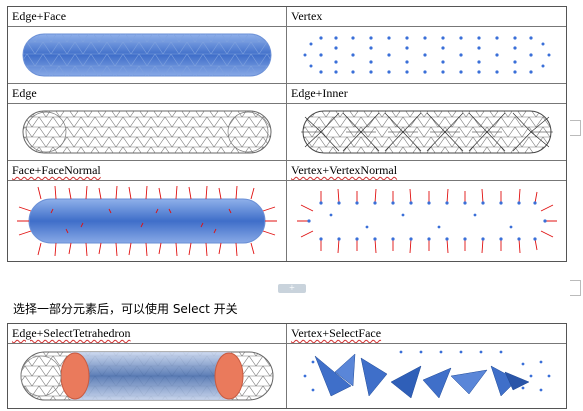 The image size is (583, 411). What do you see at coordinates (292, 289) in the screenshot?
I see `table-move-handle: +` at bounding box center [292, 289].